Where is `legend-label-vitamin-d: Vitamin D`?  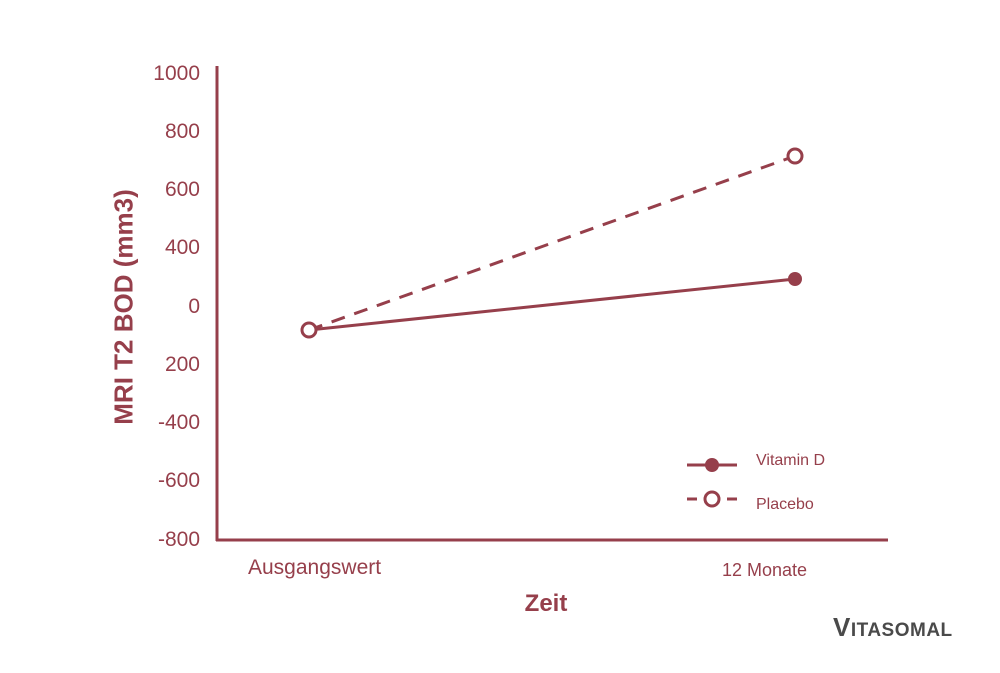
legend-label-vitamin-d: Vitamin D is located at coordinates (791, 460).